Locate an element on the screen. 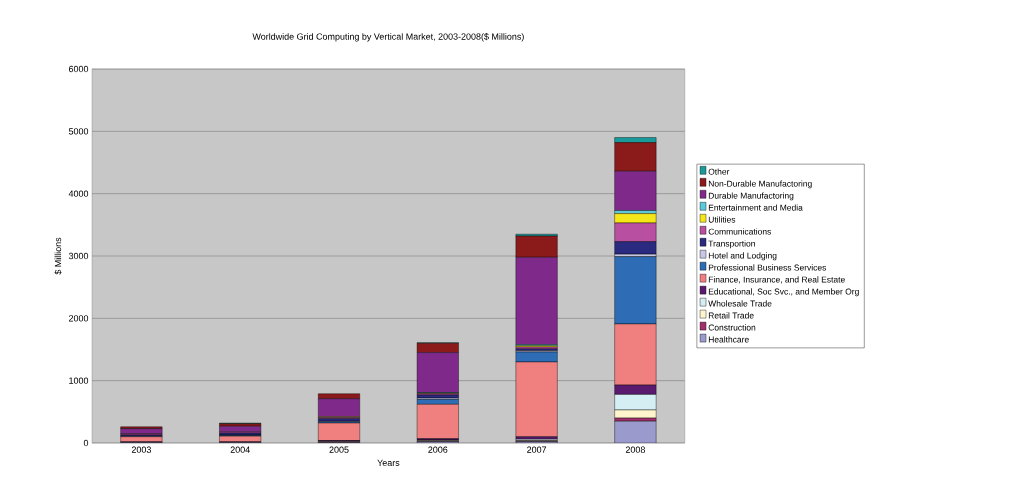  legend-label: Durable Manufactoring is located at coordinates (751, 196).